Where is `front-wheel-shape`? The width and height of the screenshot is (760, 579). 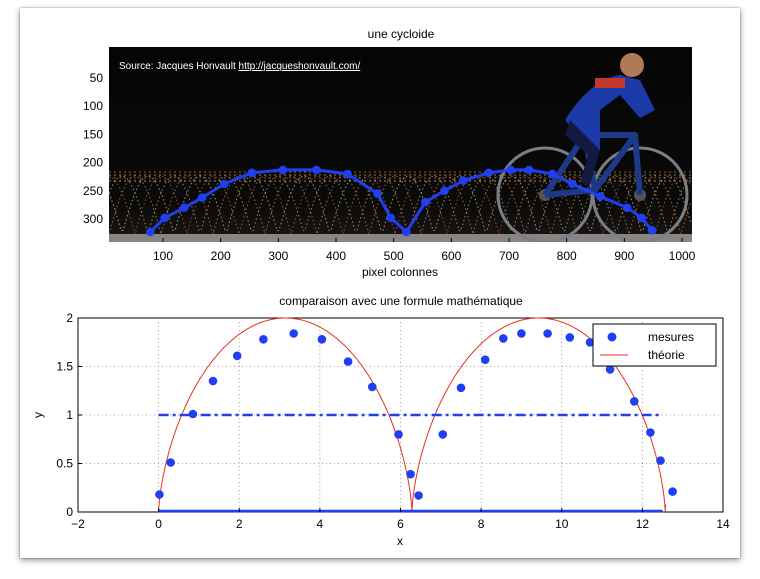
front-wheel-shape is located at coordinates (640, 194).